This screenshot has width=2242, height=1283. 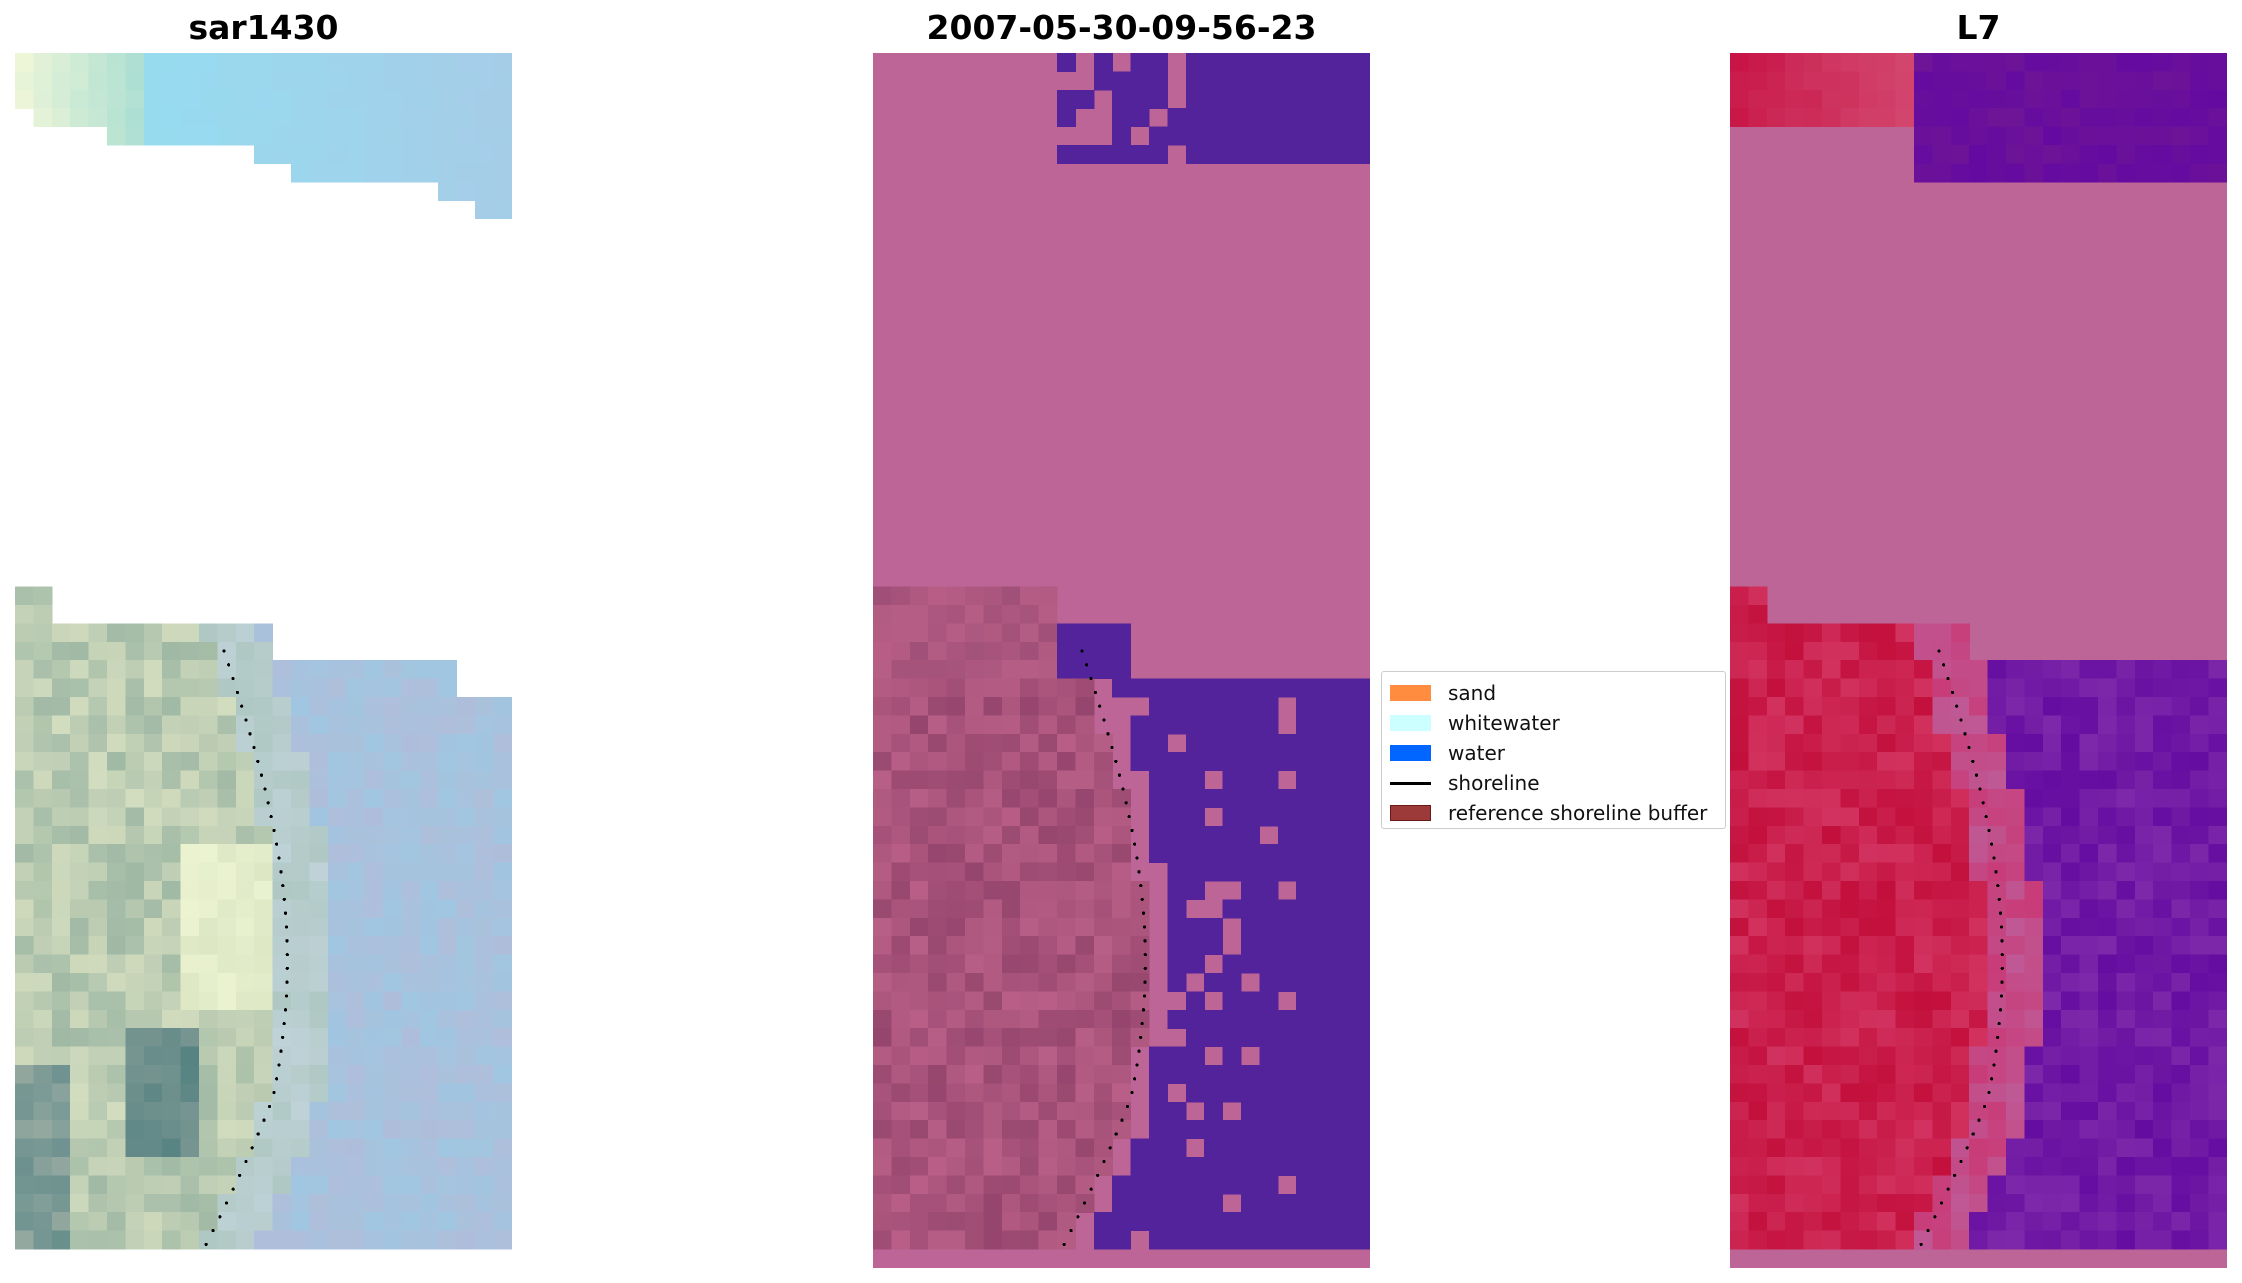 I want to click on panel-title-classified: 2007-05-30-09-56-23, so click(x=1121, y=27).